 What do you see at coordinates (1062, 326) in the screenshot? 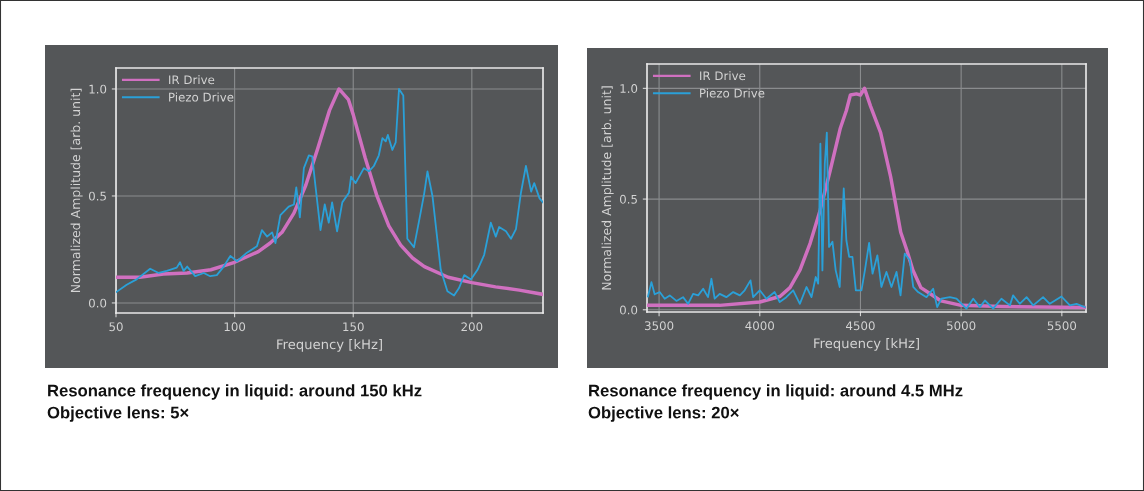
I see `x-tick-label: 5500` at bounding box center [1062, 326].